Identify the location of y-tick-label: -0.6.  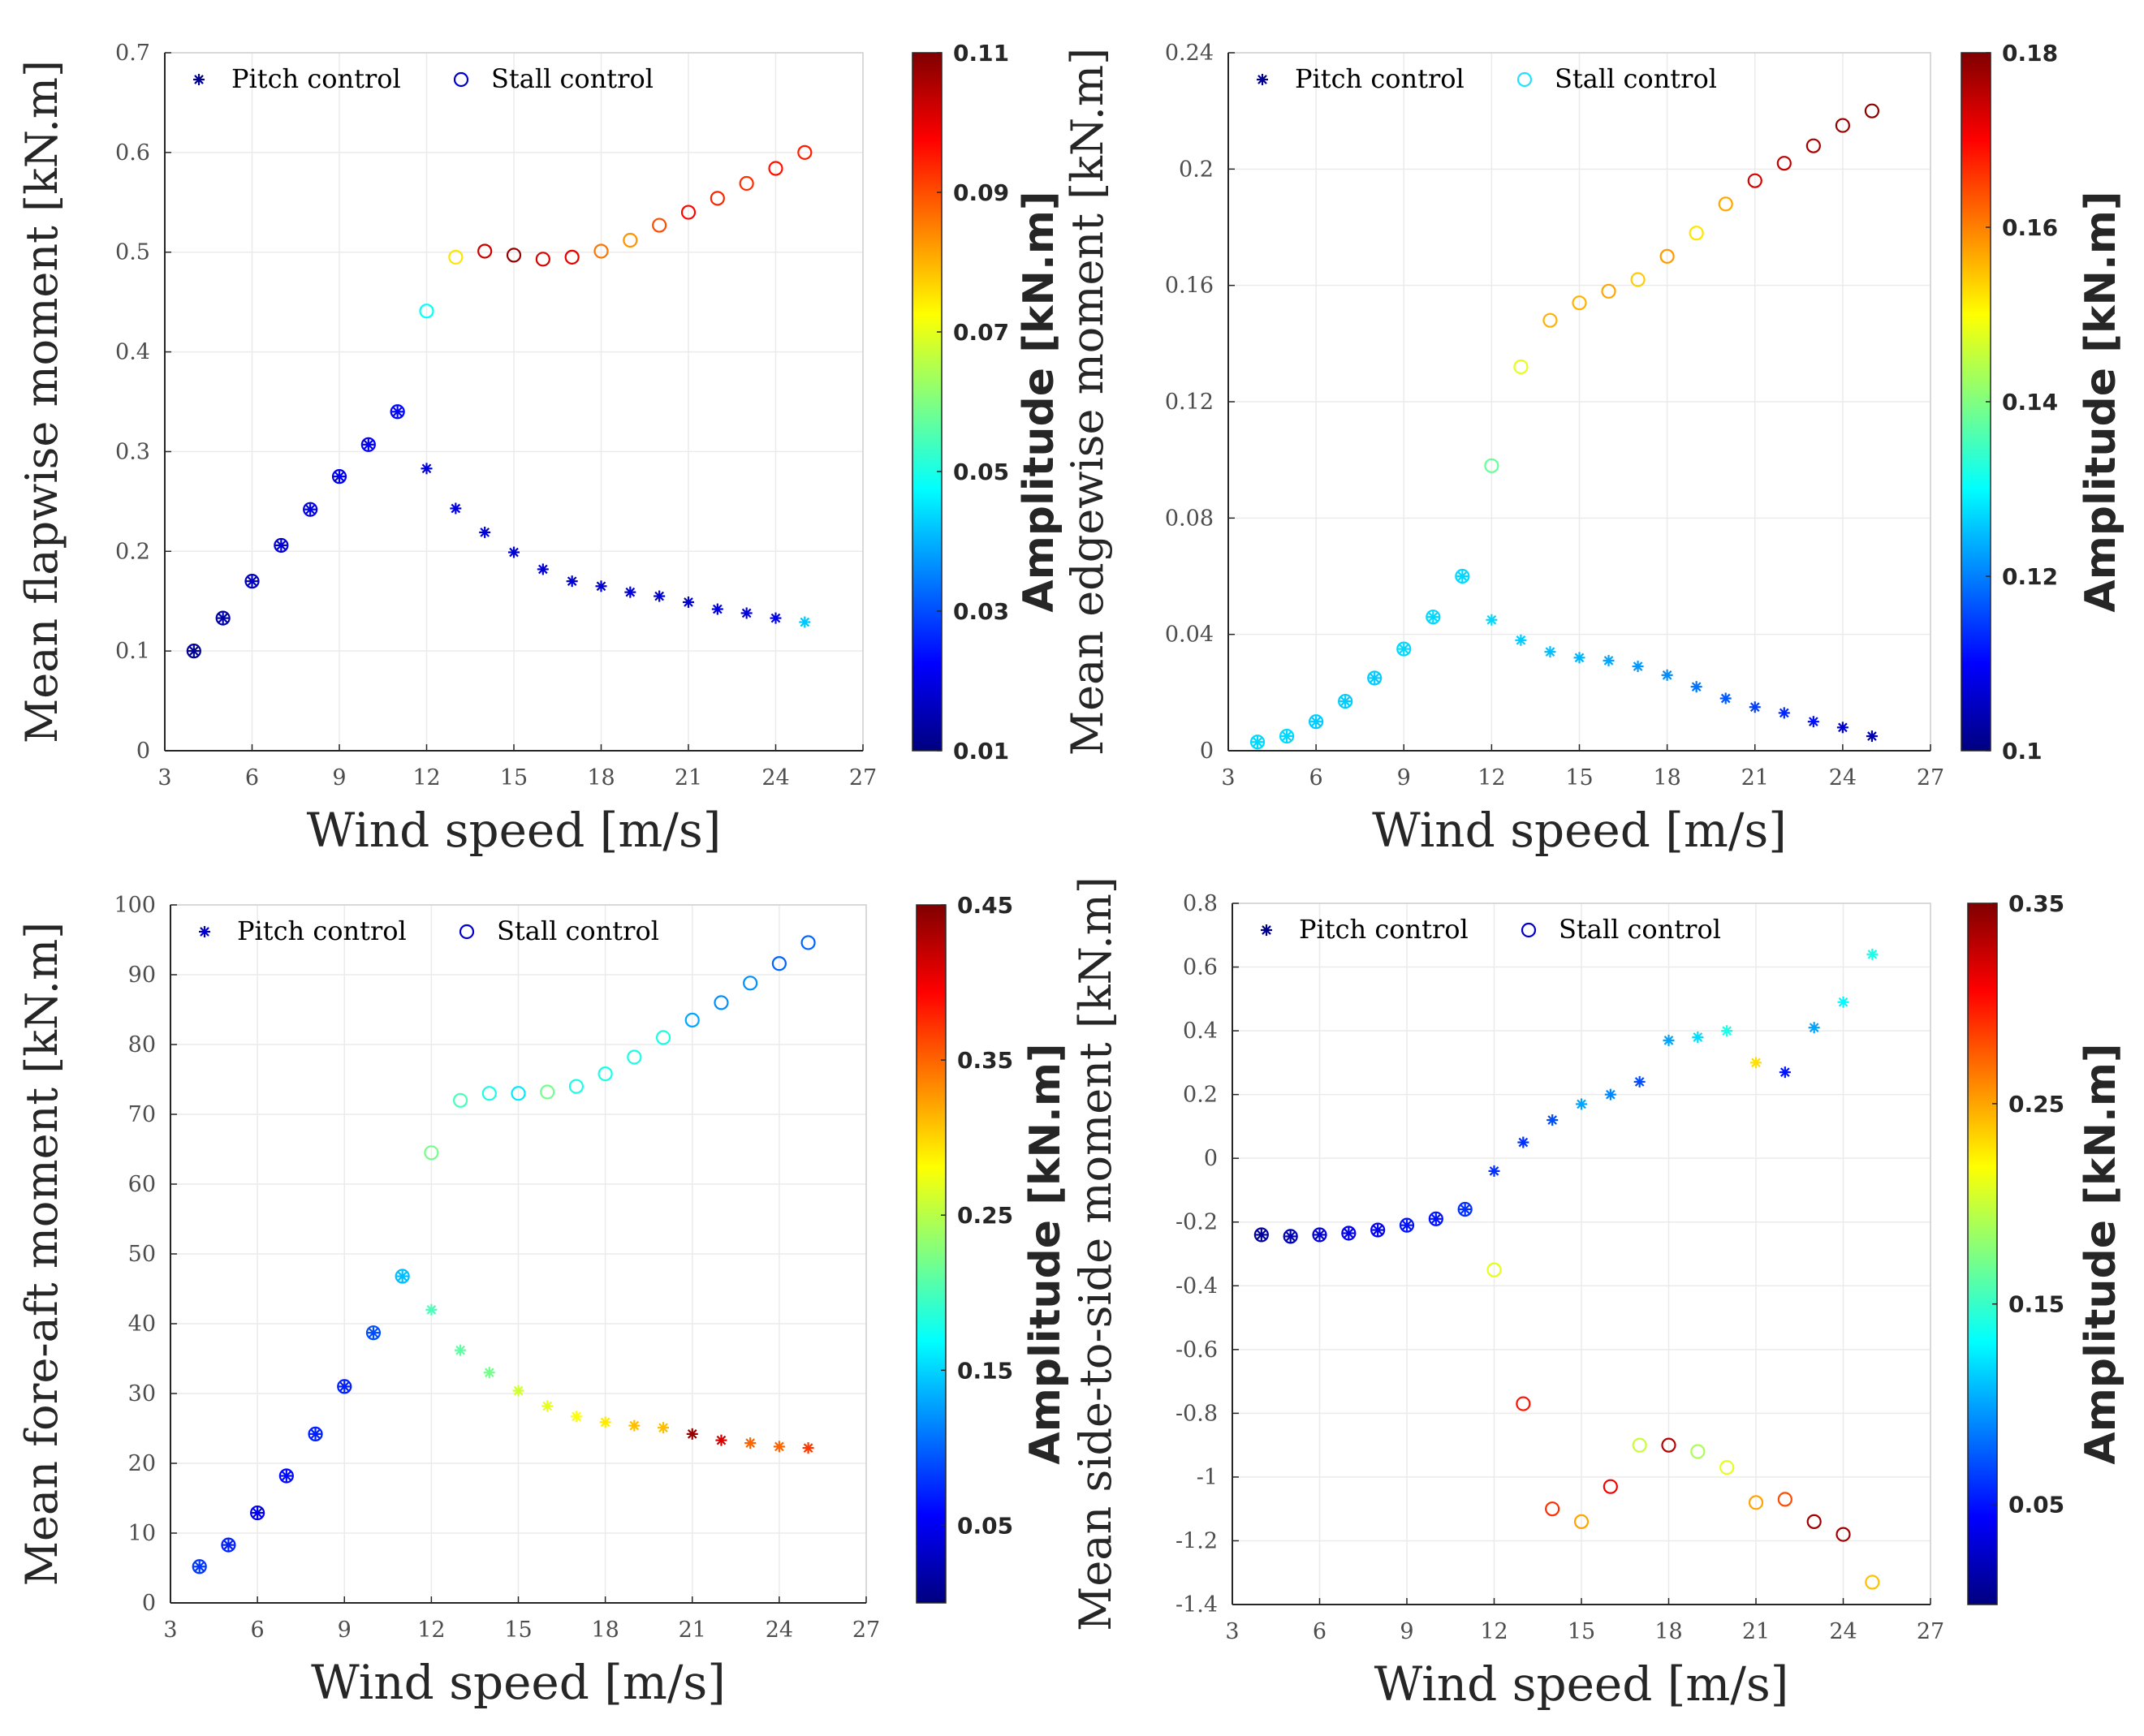
(1197, 1351).